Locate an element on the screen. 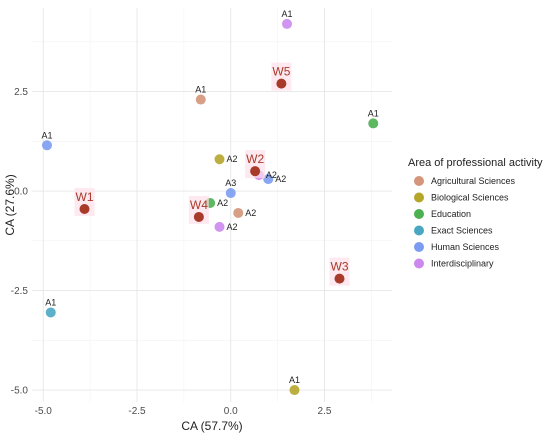  wave-label: W4 is located at coordinates (199, 205).